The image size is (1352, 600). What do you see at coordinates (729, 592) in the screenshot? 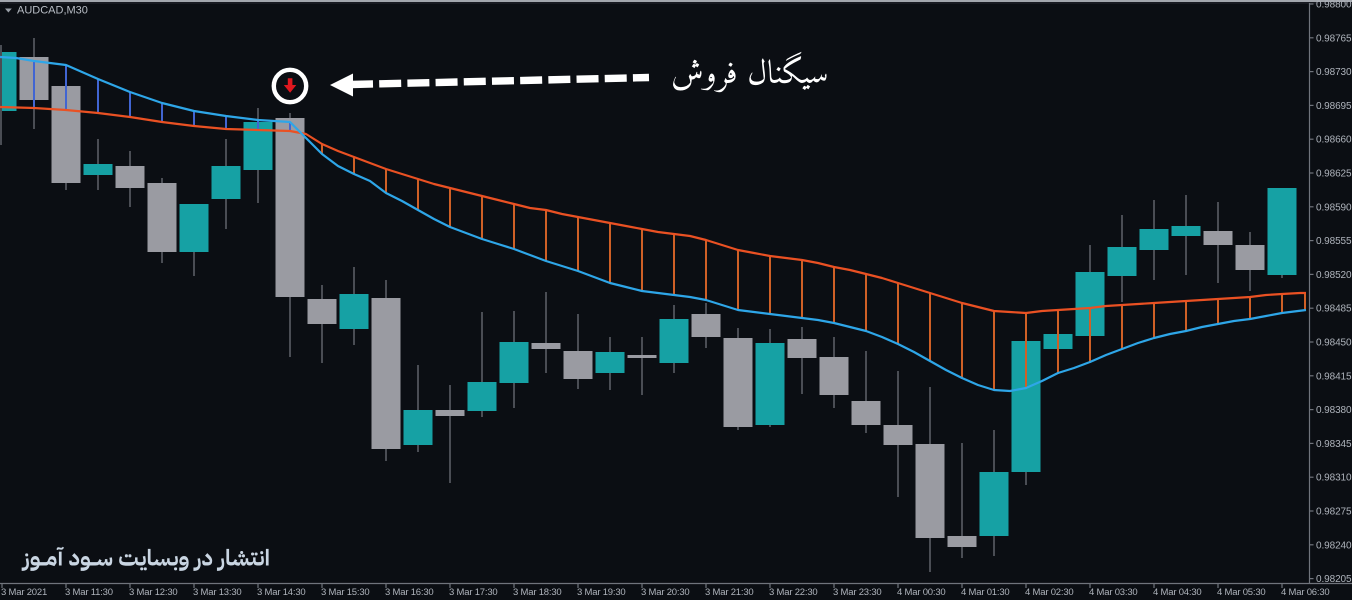
I see `svg-text: 3 Mar 21:30` at bounding box center [729, 592].